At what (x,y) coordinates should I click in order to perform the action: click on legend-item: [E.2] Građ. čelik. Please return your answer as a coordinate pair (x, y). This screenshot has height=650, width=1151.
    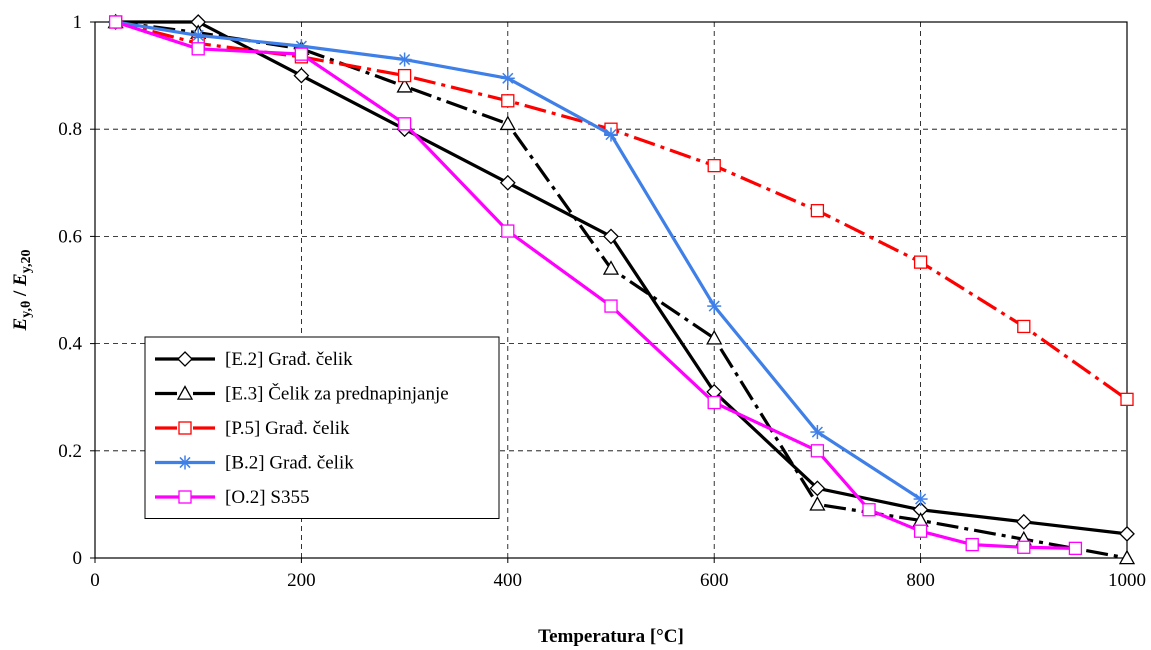
    Looking at the image, I should click on (254, 359).